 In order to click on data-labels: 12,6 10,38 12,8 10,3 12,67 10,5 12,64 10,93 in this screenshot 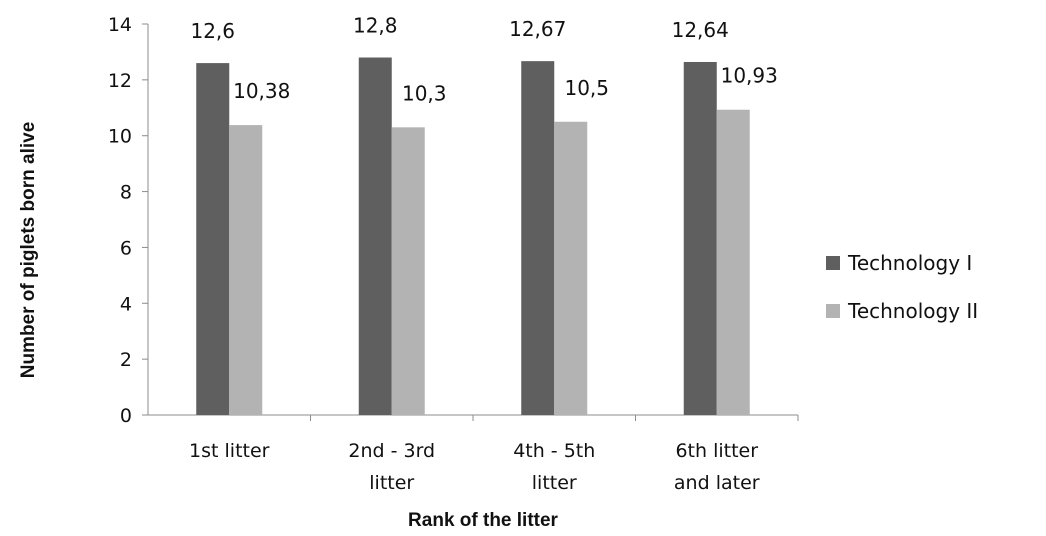, I will do `click(483, 60)`.